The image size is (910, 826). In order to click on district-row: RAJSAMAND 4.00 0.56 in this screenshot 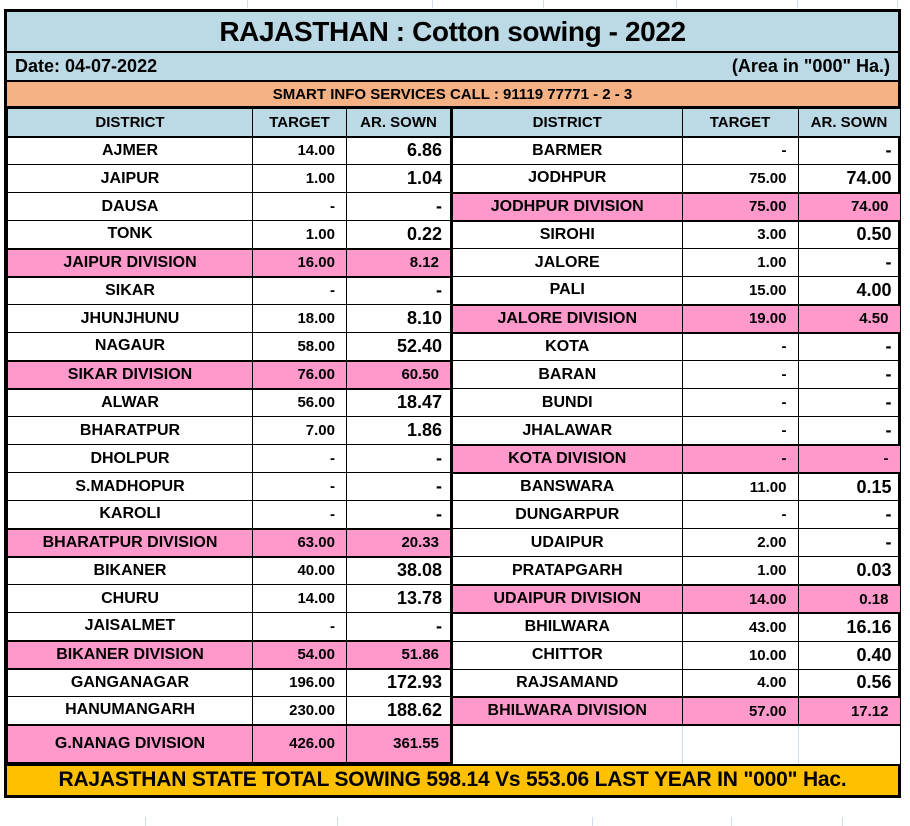, I will do `click(676, 683)`.